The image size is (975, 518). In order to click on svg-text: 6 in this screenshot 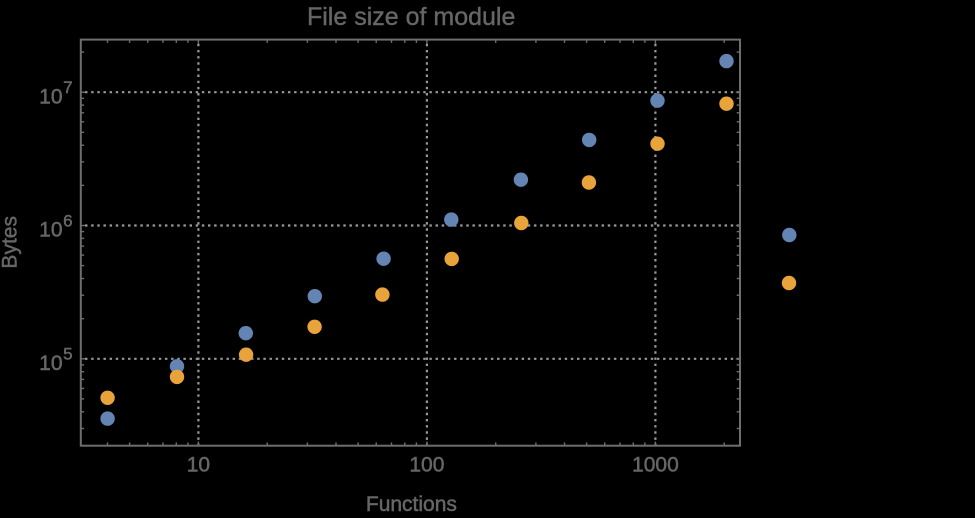, I will do `click(67, 220)`.